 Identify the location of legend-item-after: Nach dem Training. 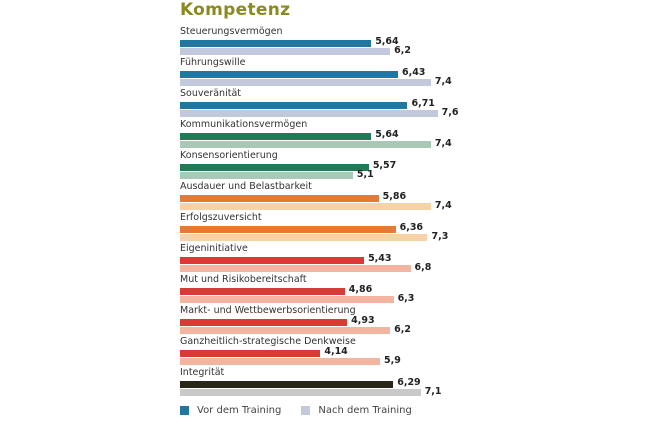
(356, 410).